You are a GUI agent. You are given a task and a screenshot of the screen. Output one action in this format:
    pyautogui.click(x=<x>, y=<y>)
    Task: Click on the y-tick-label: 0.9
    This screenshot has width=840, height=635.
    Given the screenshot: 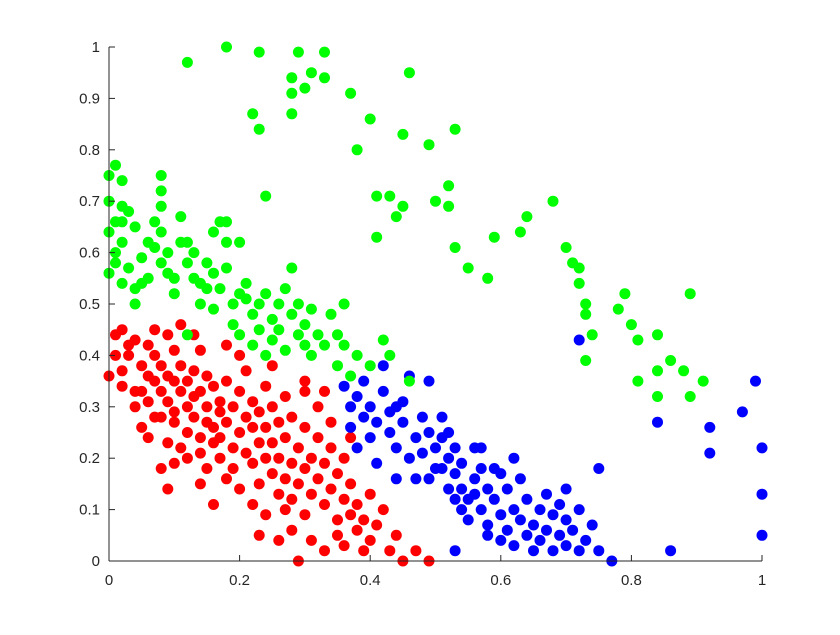 What is the action you would take?
    pyautogui.click(x=89, y=98)
    